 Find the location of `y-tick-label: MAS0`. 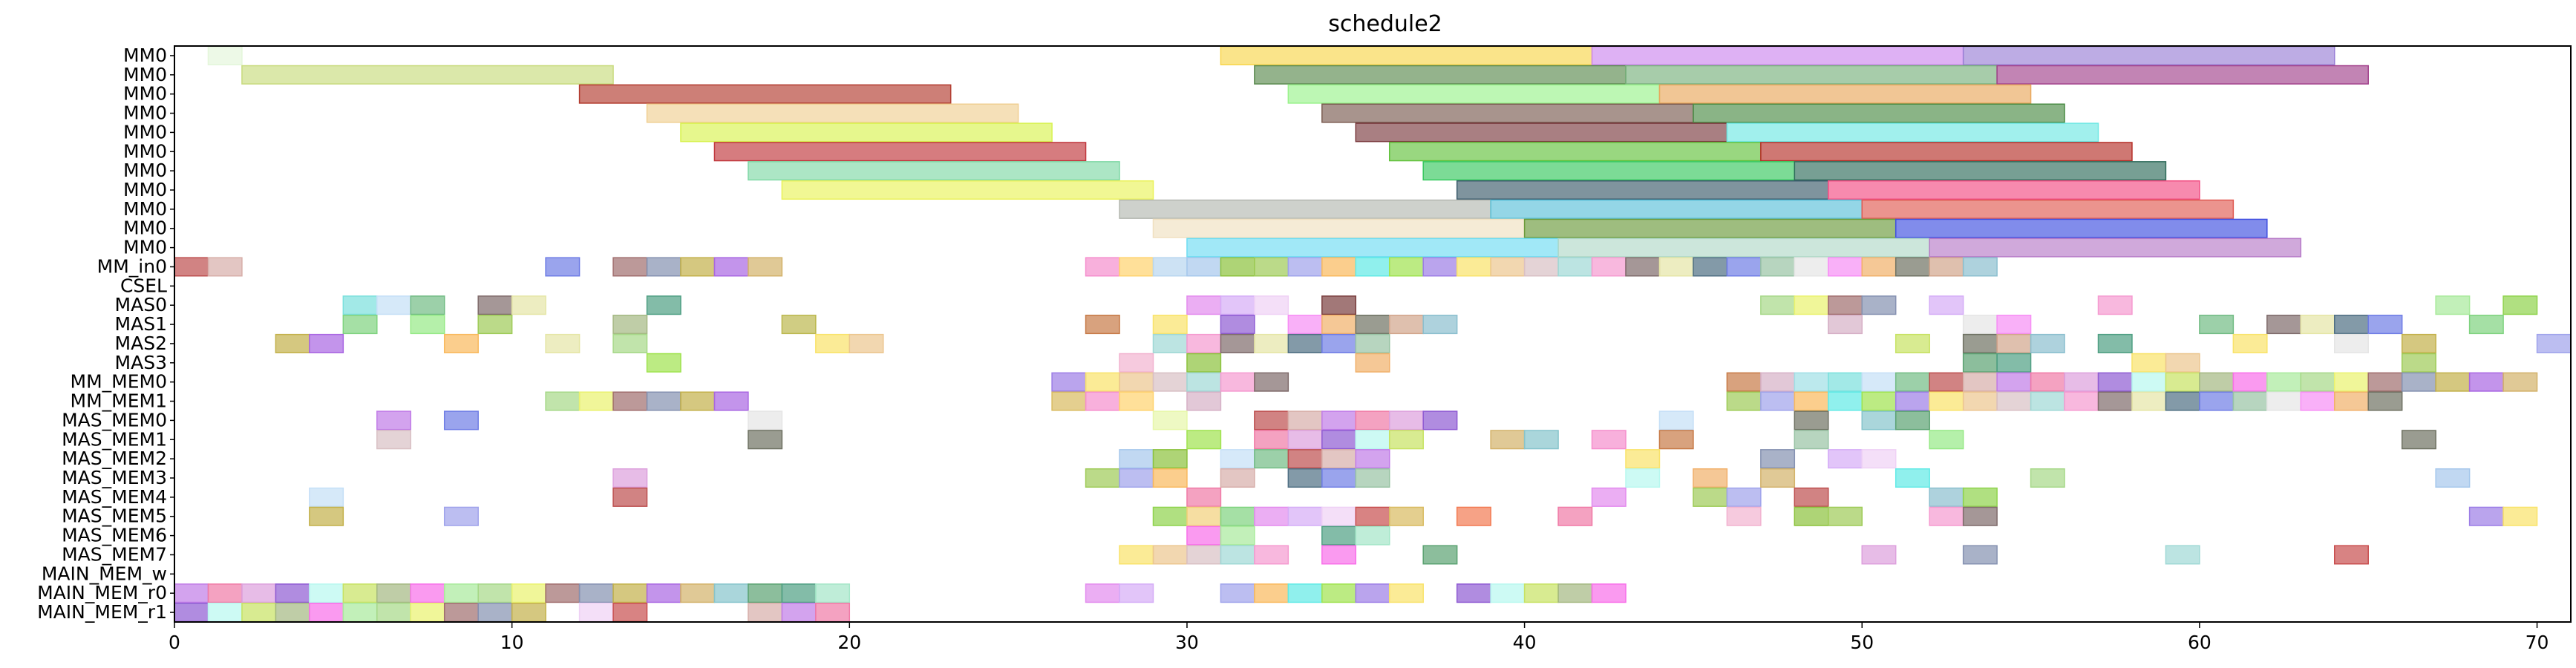

y-tick-label: MAS0 is located at coordinates (141, 304).